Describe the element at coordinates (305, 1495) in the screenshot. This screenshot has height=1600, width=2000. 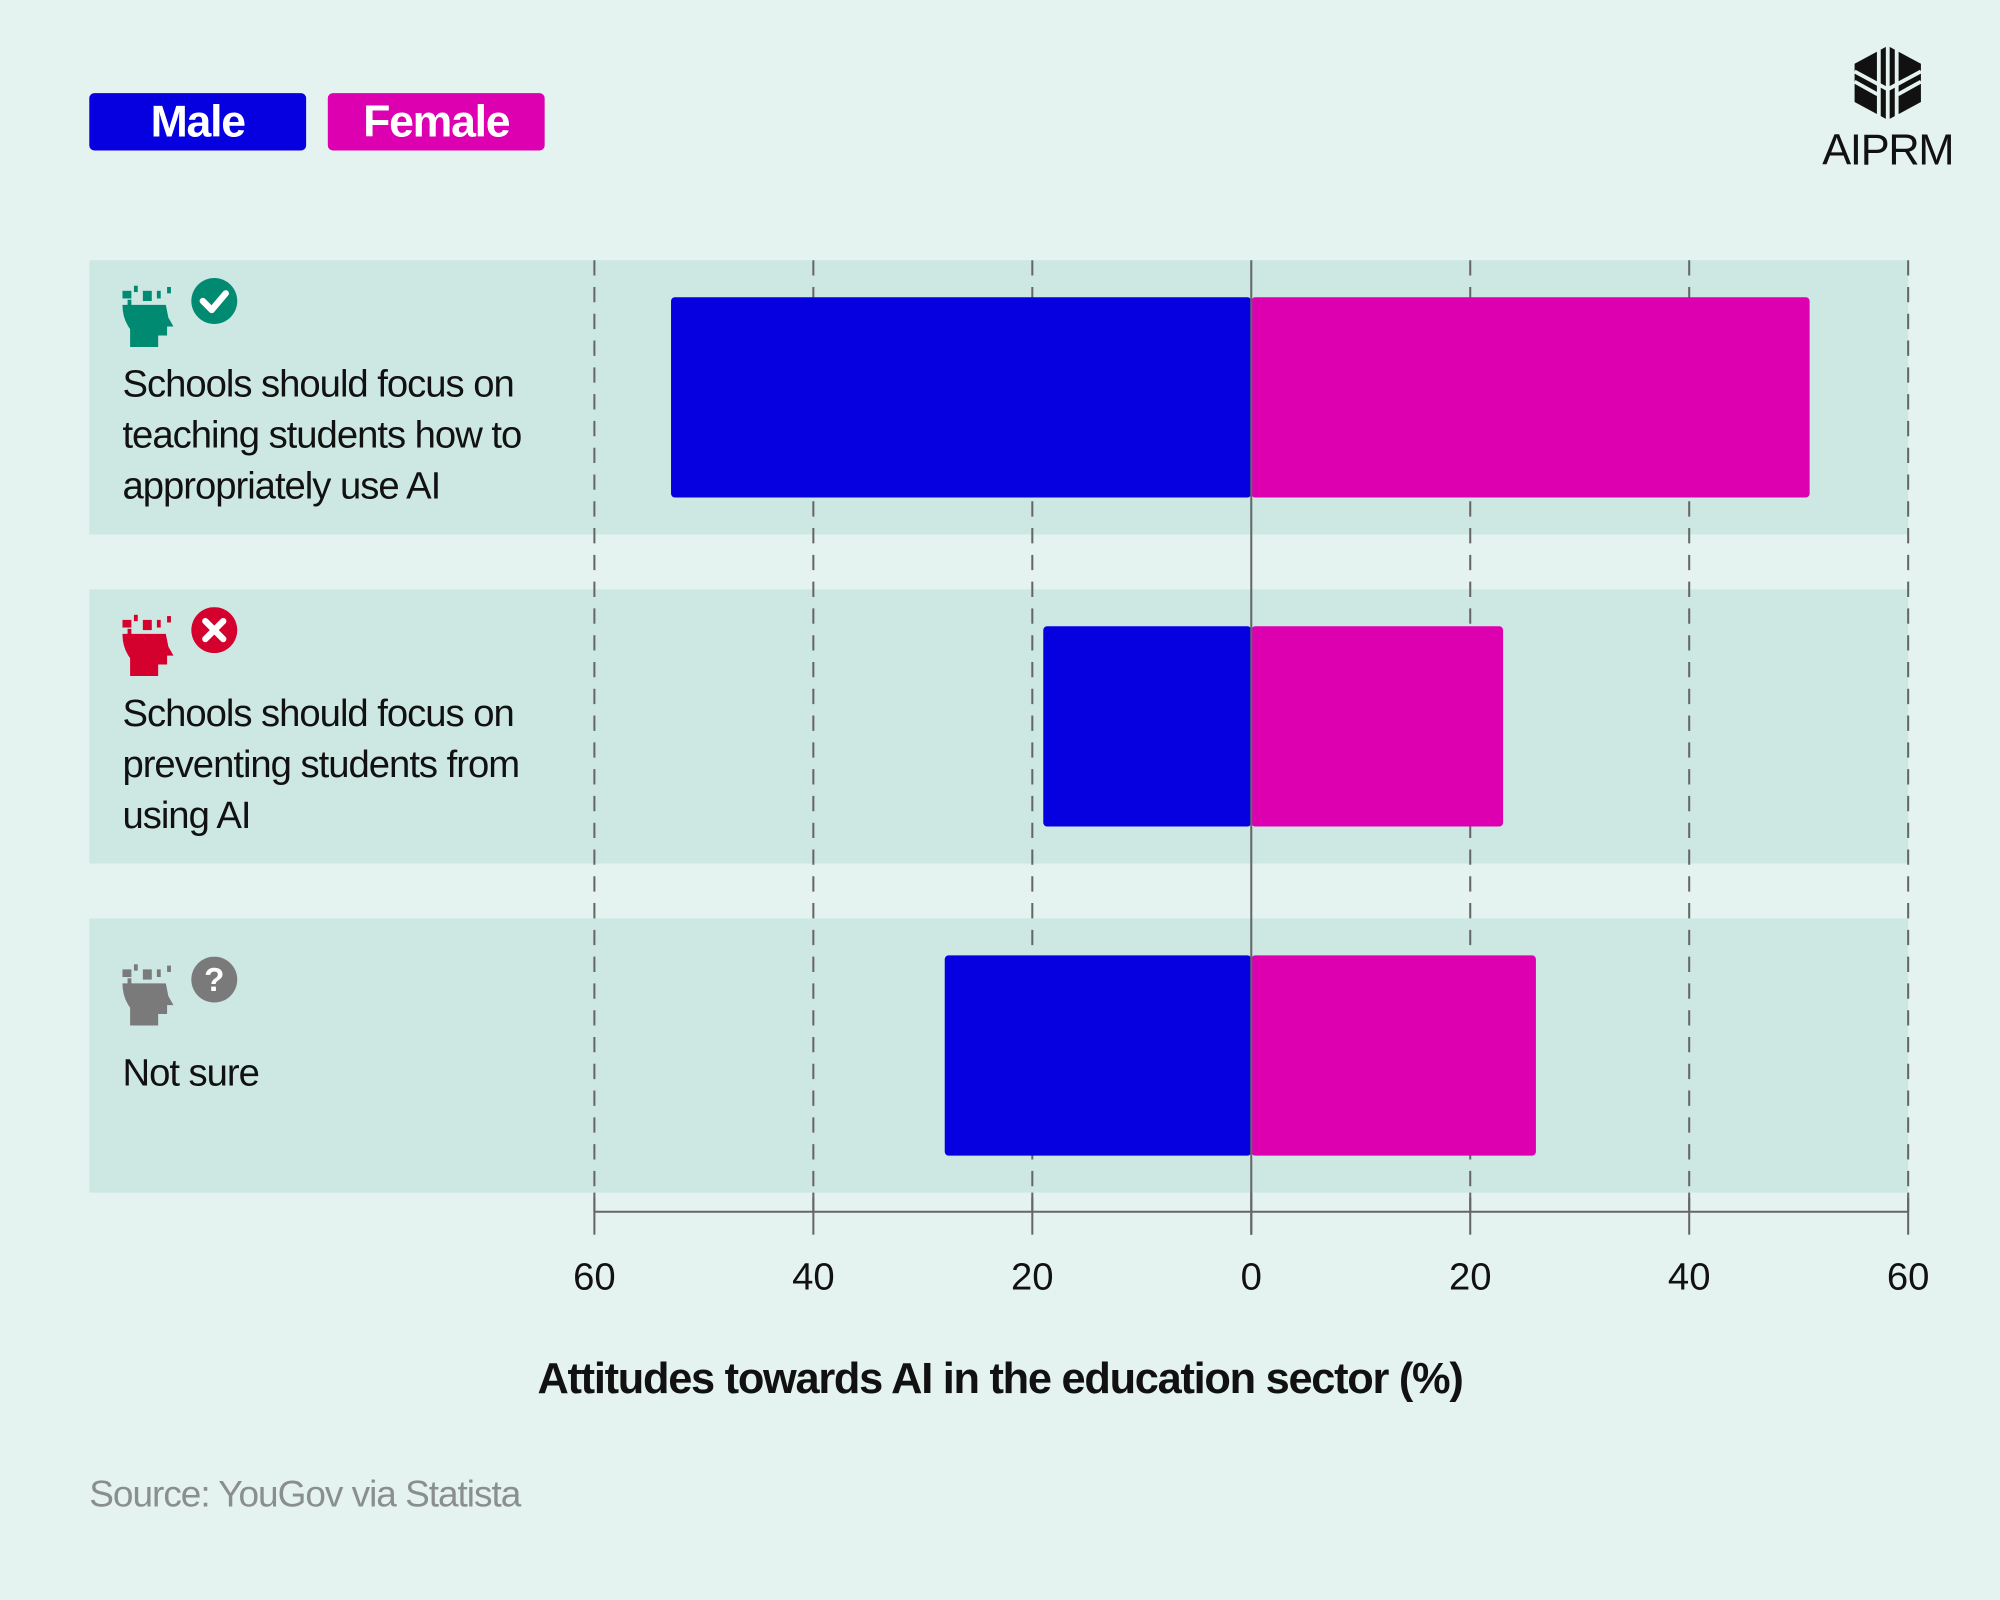
I see `source-note: Source: YouGov via Statista` at that location.